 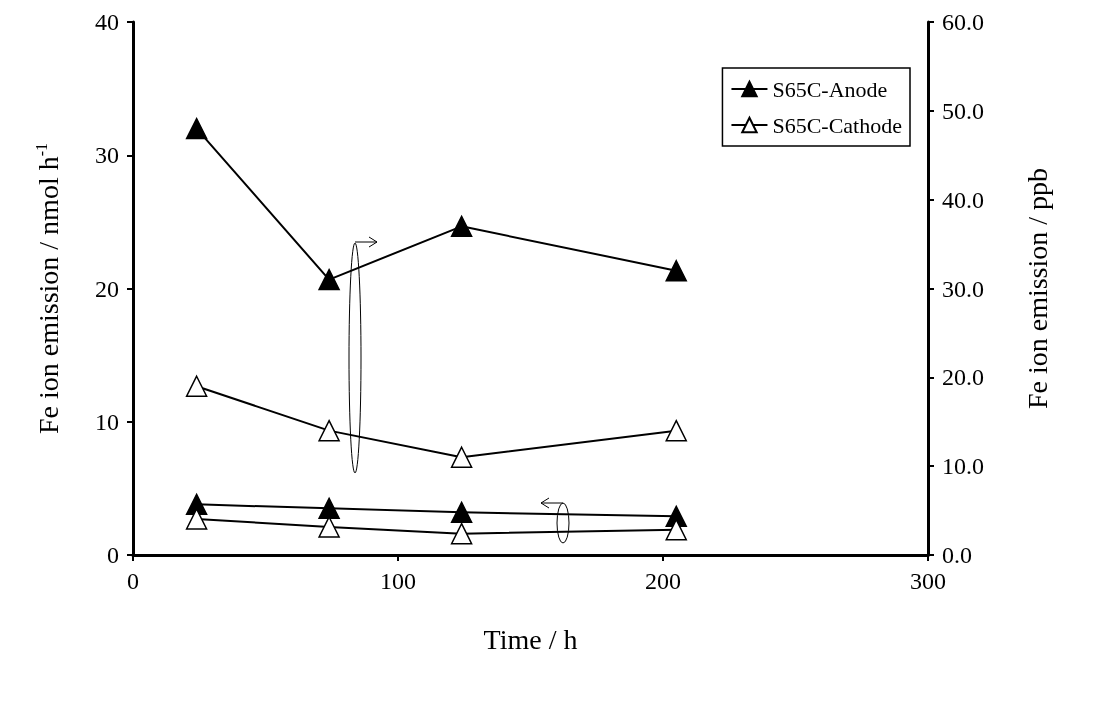 I want to click on y-tick-label: 0, so click(x=113, y=555).